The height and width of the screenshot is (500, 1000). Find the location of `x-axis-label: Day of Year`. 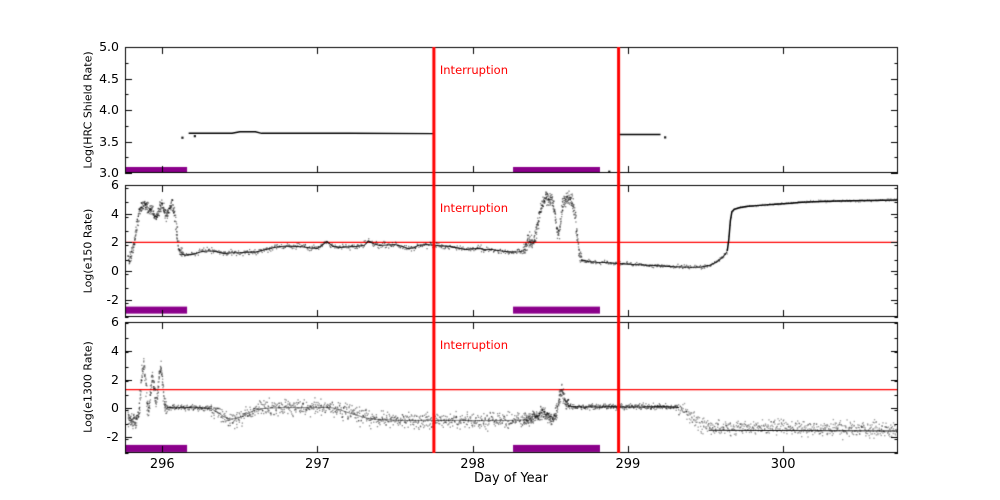

x-axis-label: Day of Year is located at coordinates (511, 478).